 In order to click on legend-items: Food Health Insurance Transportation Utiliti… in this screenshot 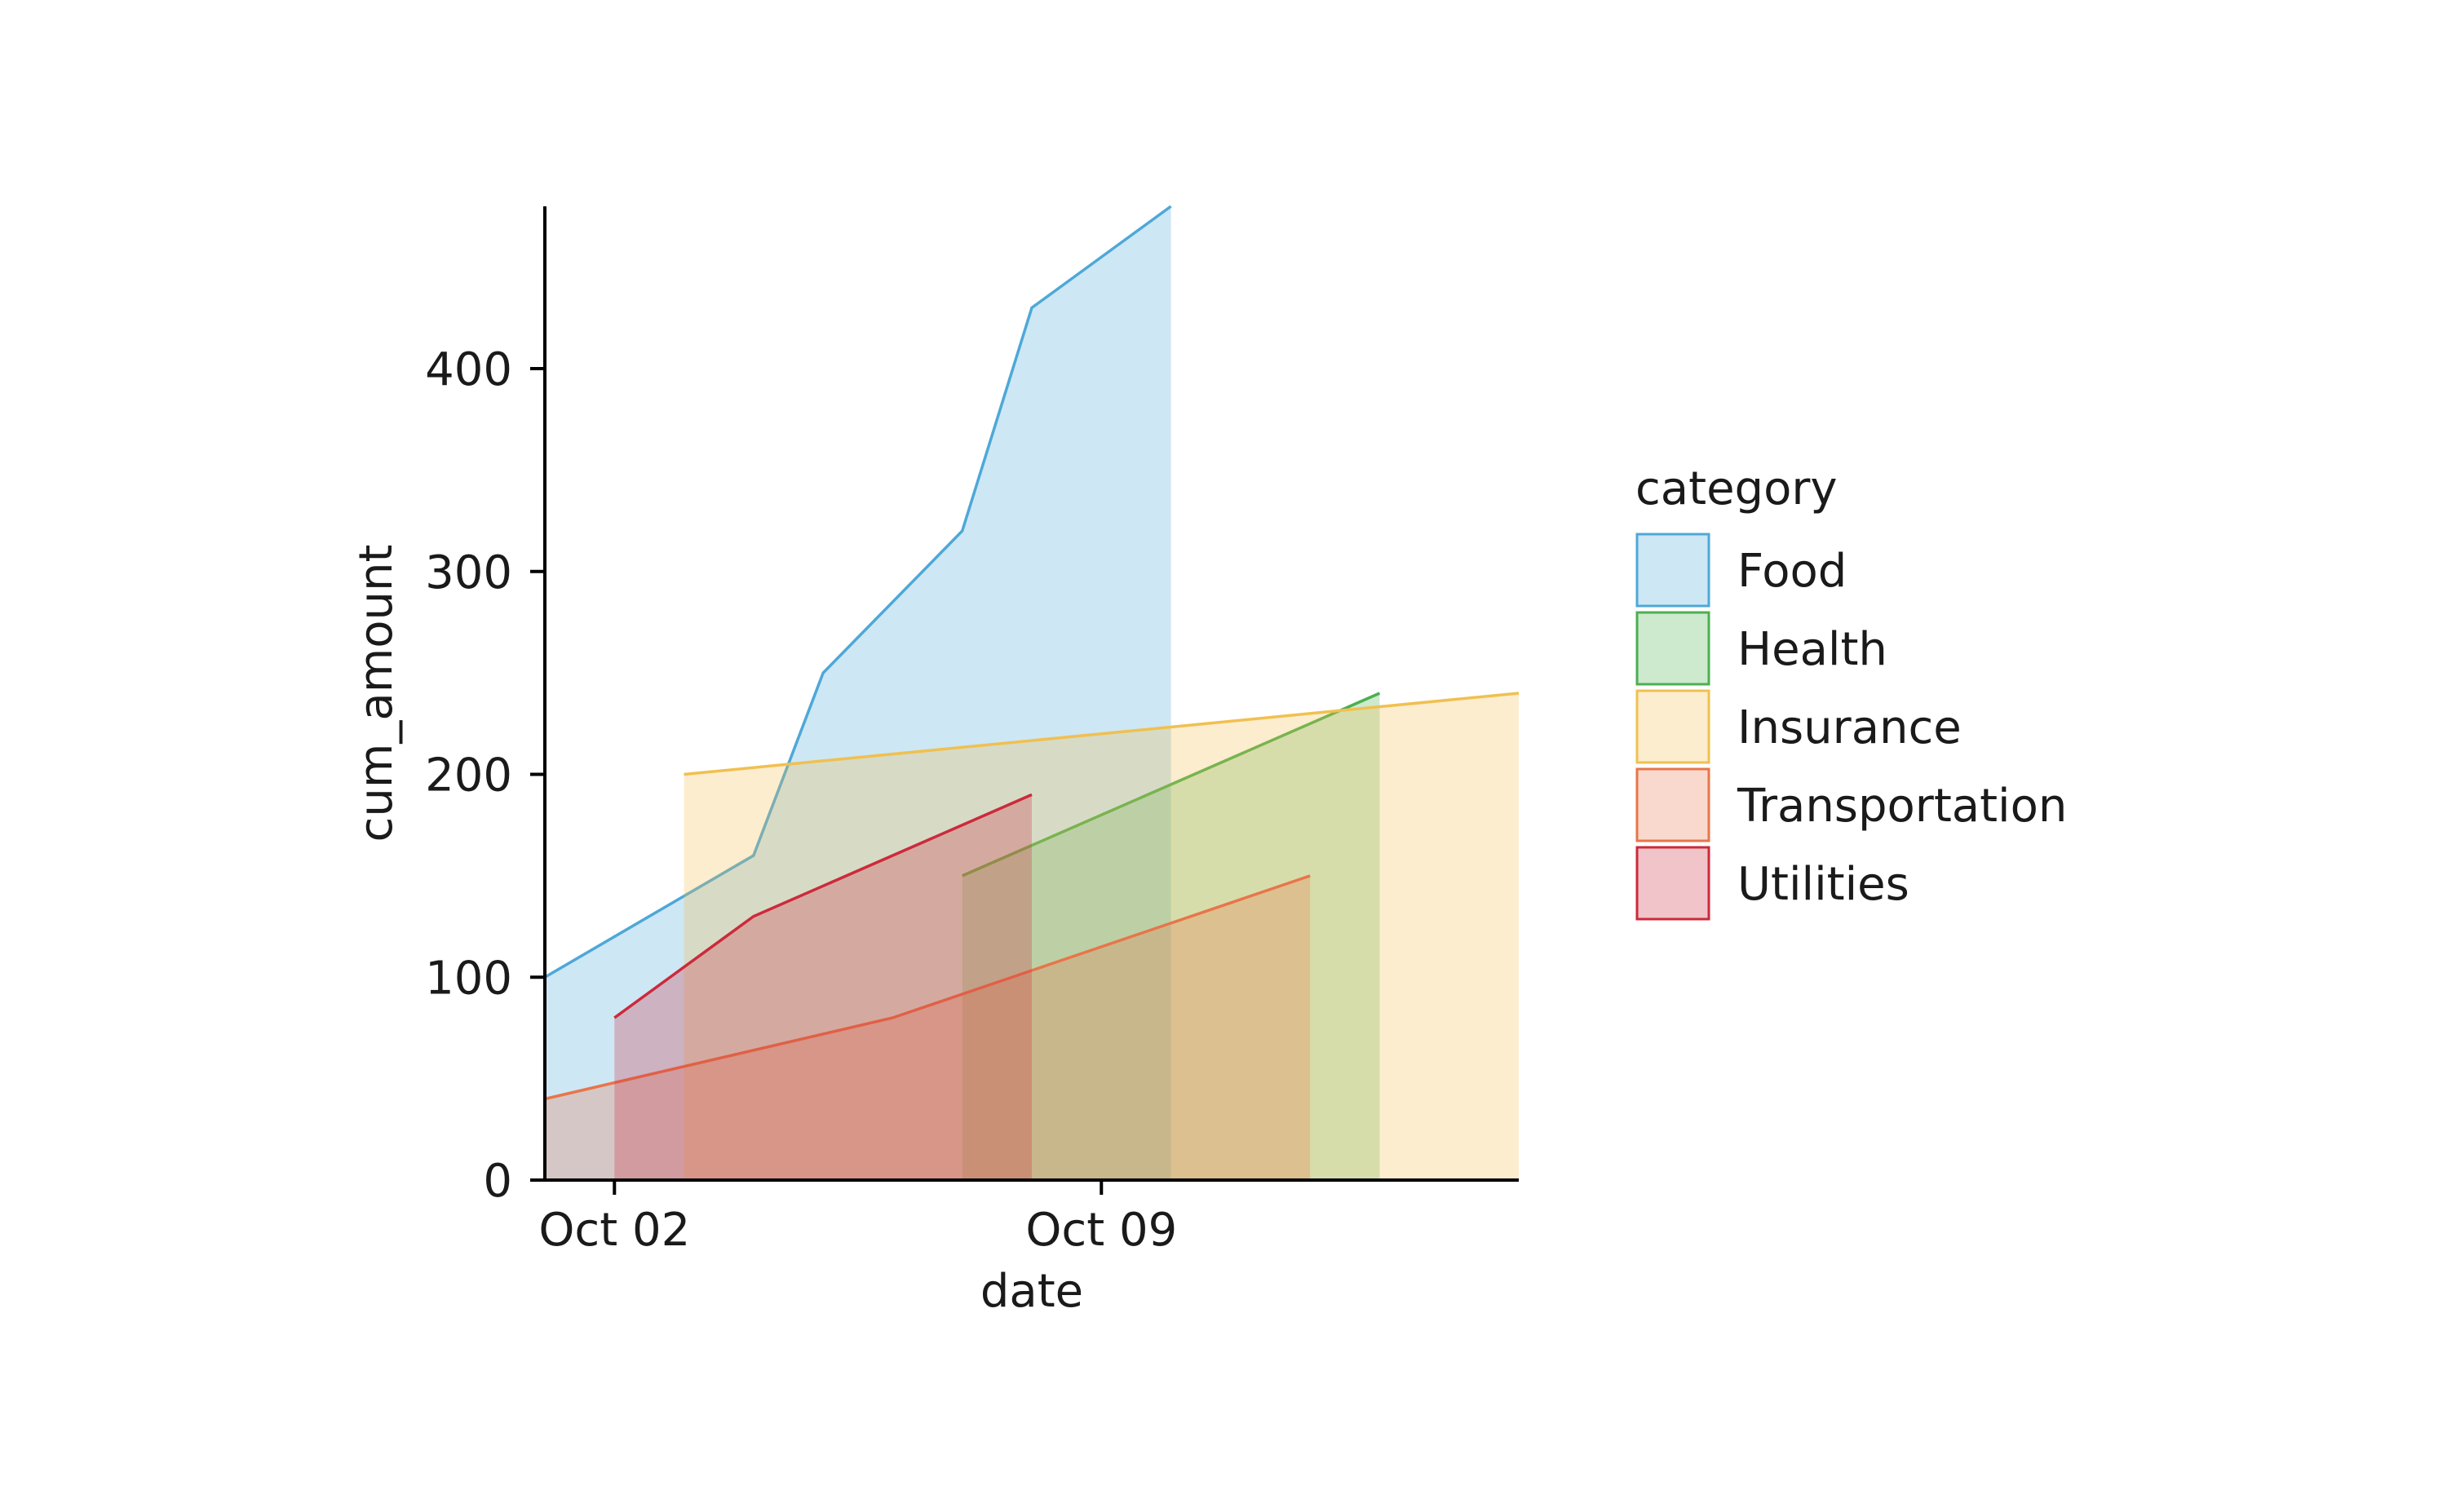, I will do `click(1851, 727)`.